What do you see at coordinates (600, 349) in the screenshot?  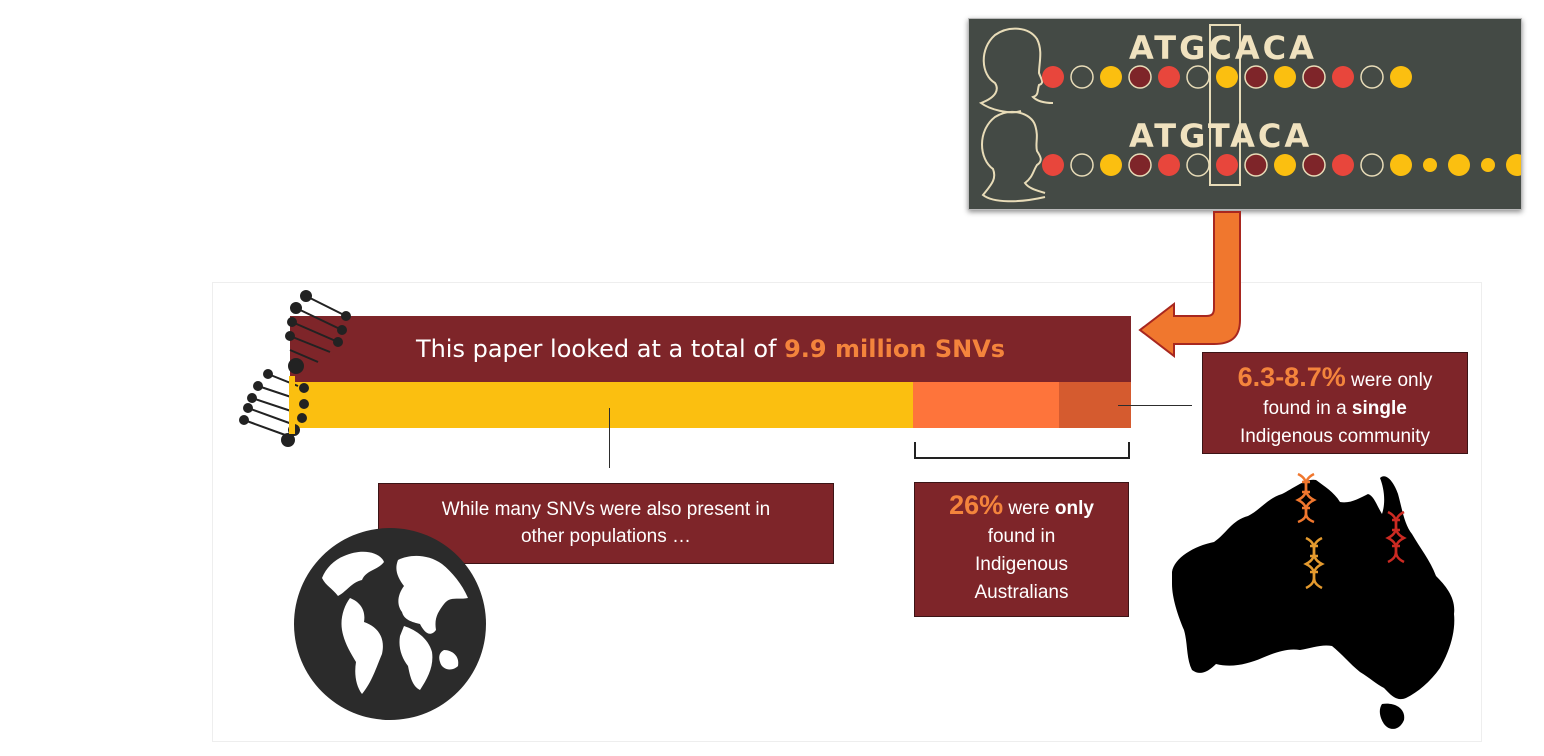 I see `total-snvs-text: This paper looked at a total of` at bounding box center [600, 349].